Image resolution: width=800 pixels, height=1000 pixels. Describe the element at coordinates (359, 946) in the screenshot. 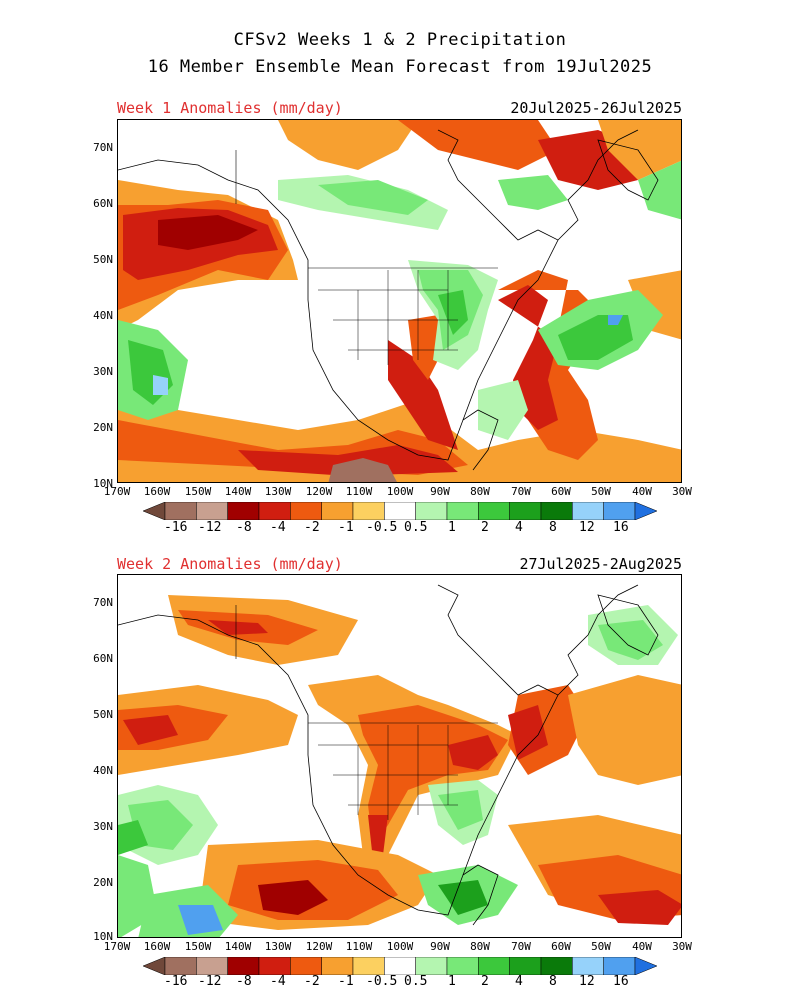

I see `lon-tick: 110W` at that location.